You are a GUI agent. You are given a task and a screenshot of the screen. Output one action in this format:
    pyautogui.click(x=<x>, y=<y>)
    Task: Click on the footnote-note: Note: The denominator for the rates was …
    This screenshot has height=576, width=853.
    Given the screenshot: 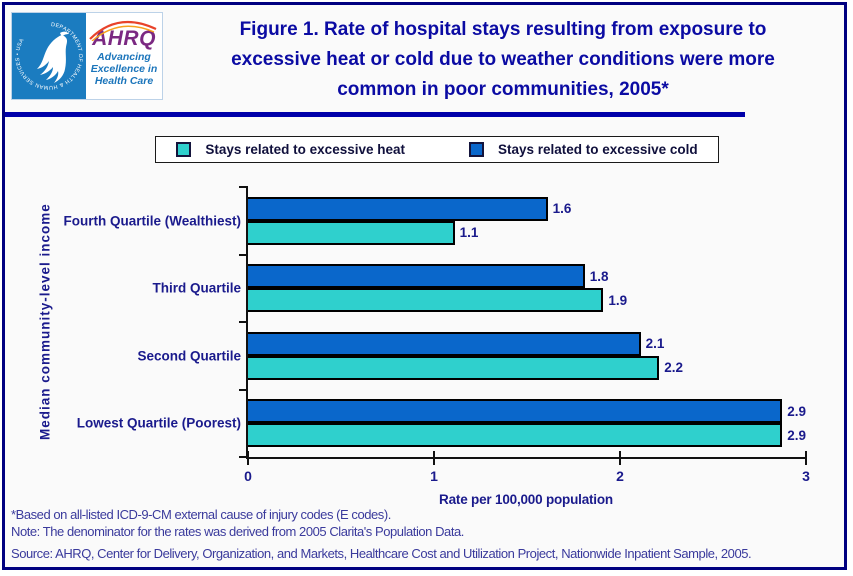 What is the action you would take?
    pyautogui.click(x=237, y=531)
    